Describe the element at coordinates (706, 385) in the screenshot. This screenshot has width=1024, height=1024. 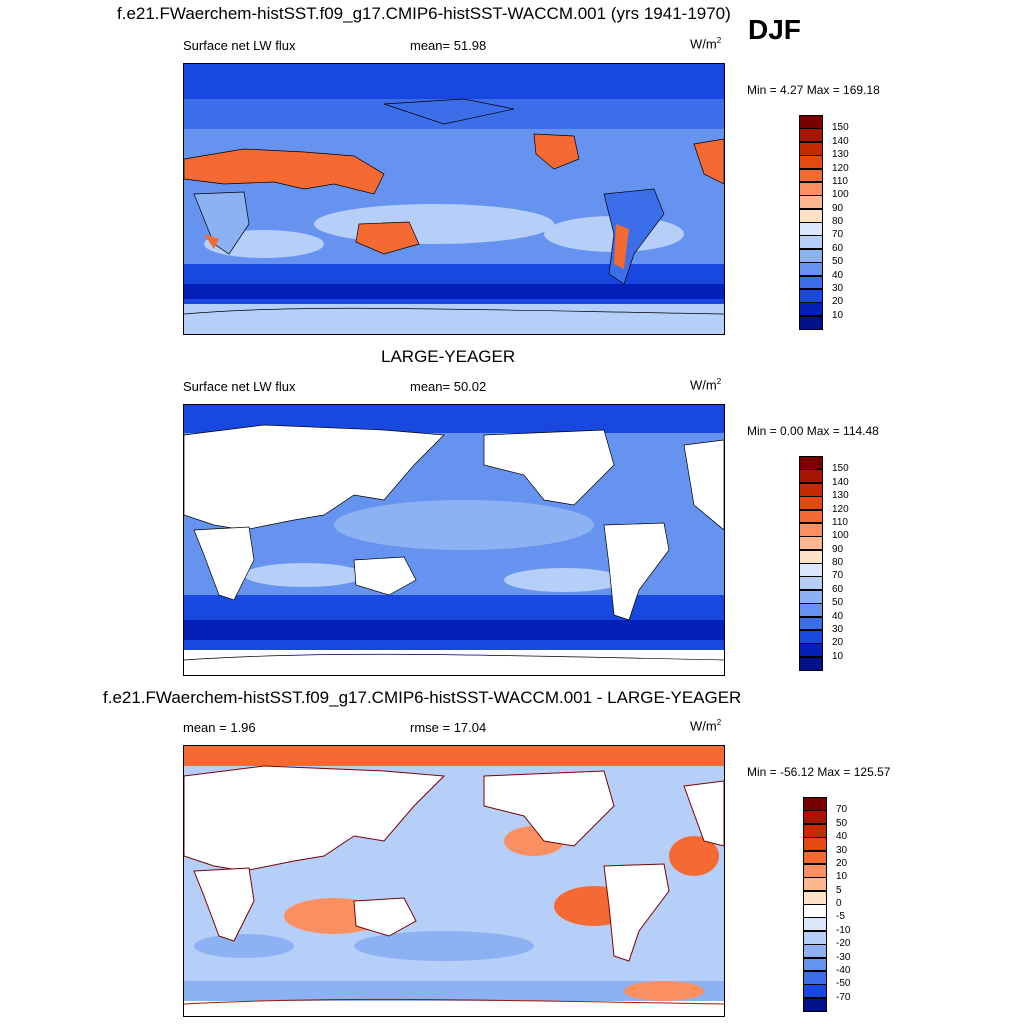
I see `panel2-units: W/m2` at that location.